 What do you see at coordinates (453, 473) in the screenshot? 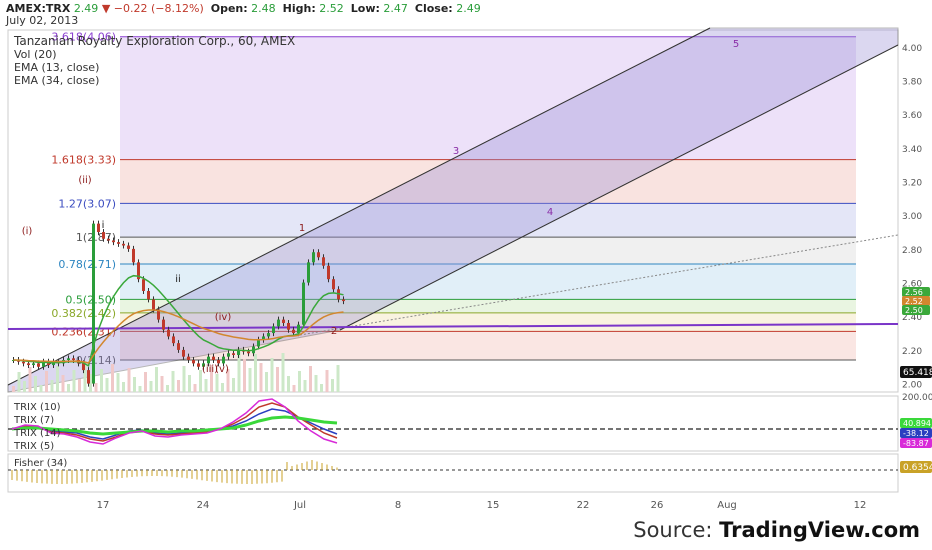
I see `fisher-panel` at bounding box center [453, 473].